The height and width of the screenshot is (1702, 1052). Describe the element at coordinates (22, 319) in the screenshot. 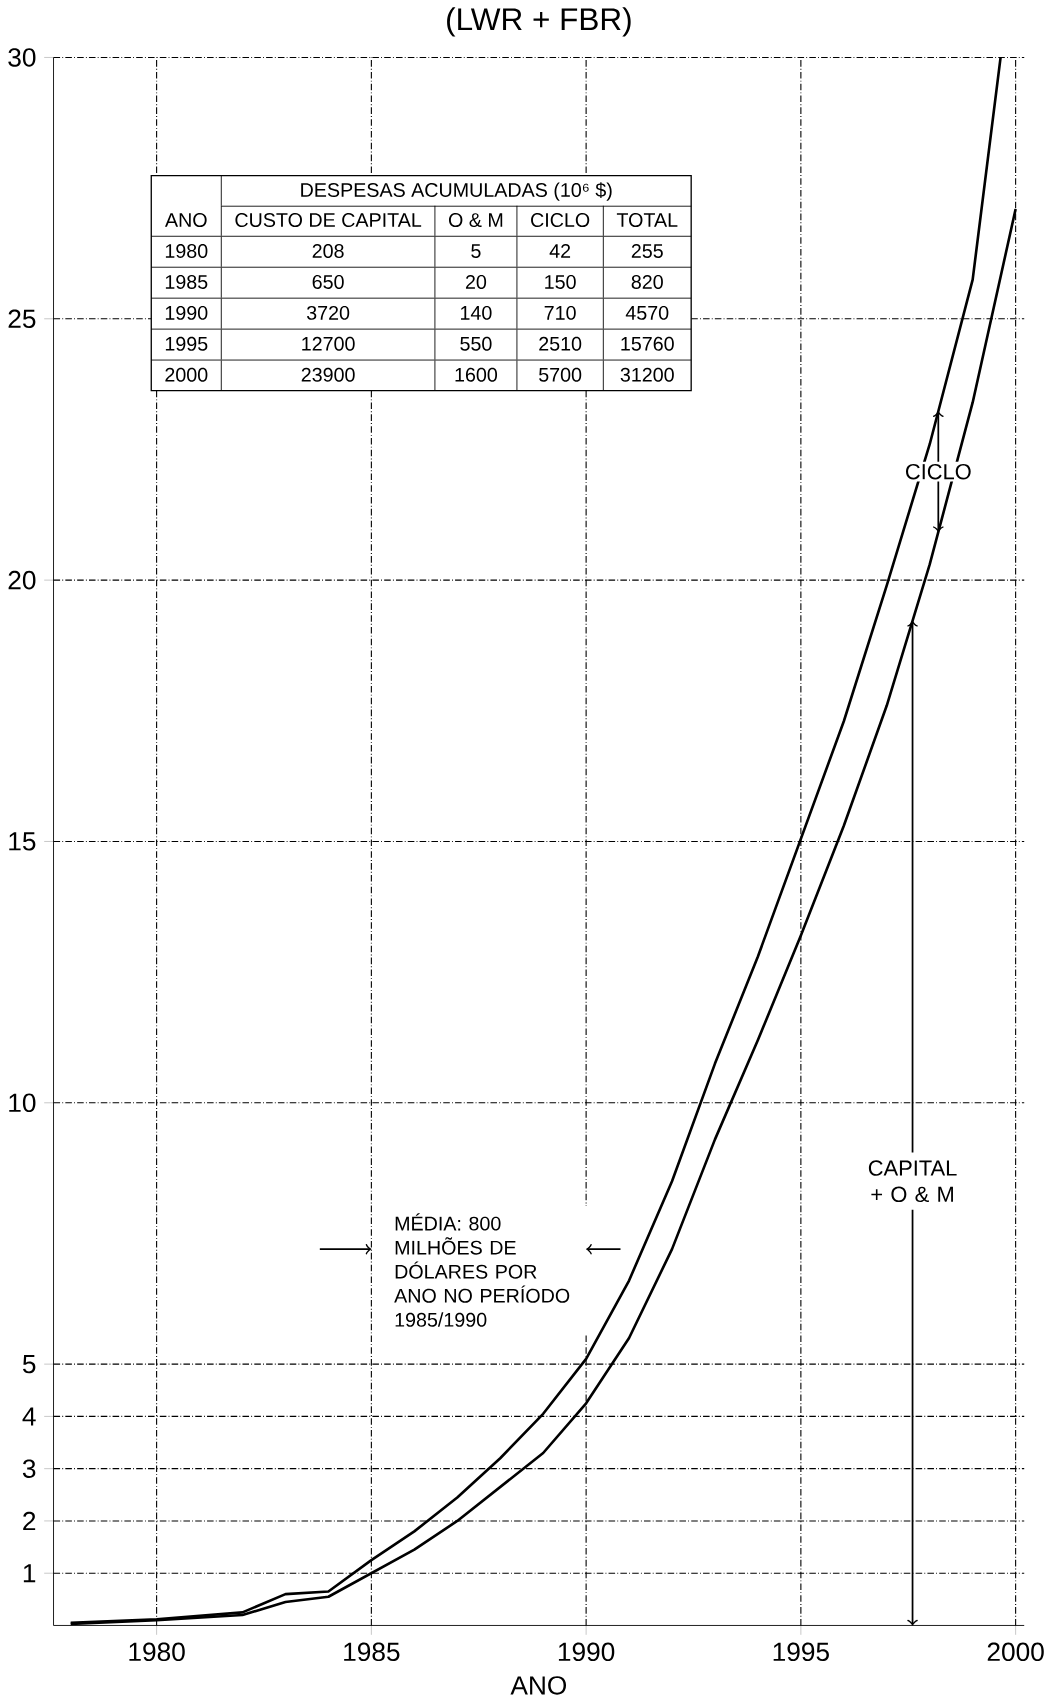

I see `y-tick-label: 25` at that location.